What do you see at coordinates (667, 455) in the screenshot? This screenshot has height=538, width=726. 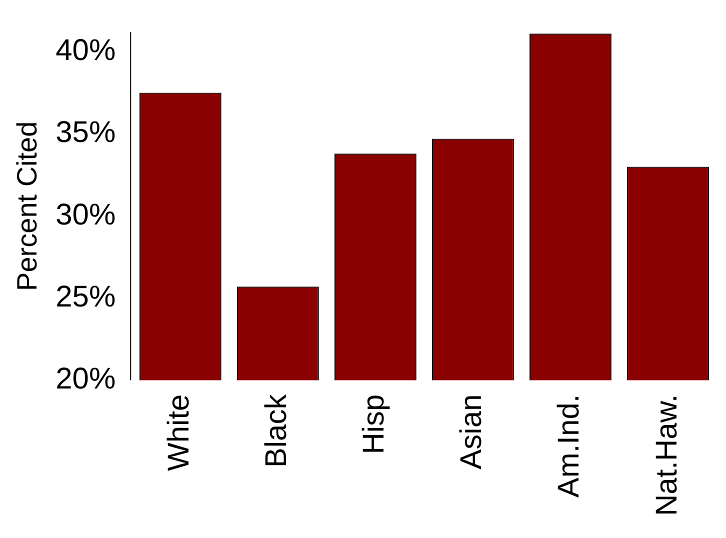 I see `x-tick-label: Nat.Haw.` at bounding box center [667, 455].